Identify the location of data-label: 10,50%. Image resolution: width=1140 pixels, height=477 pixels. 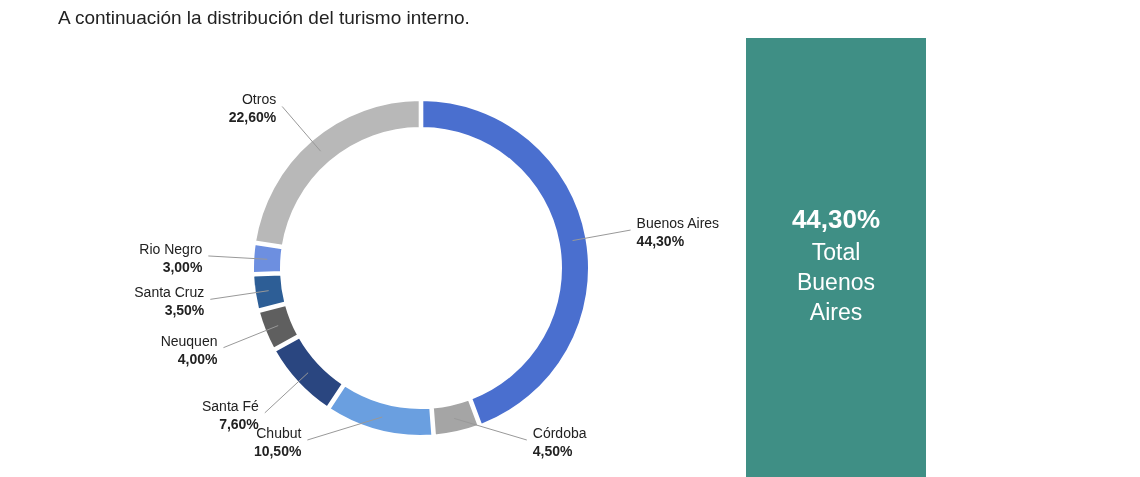
(277, 451).